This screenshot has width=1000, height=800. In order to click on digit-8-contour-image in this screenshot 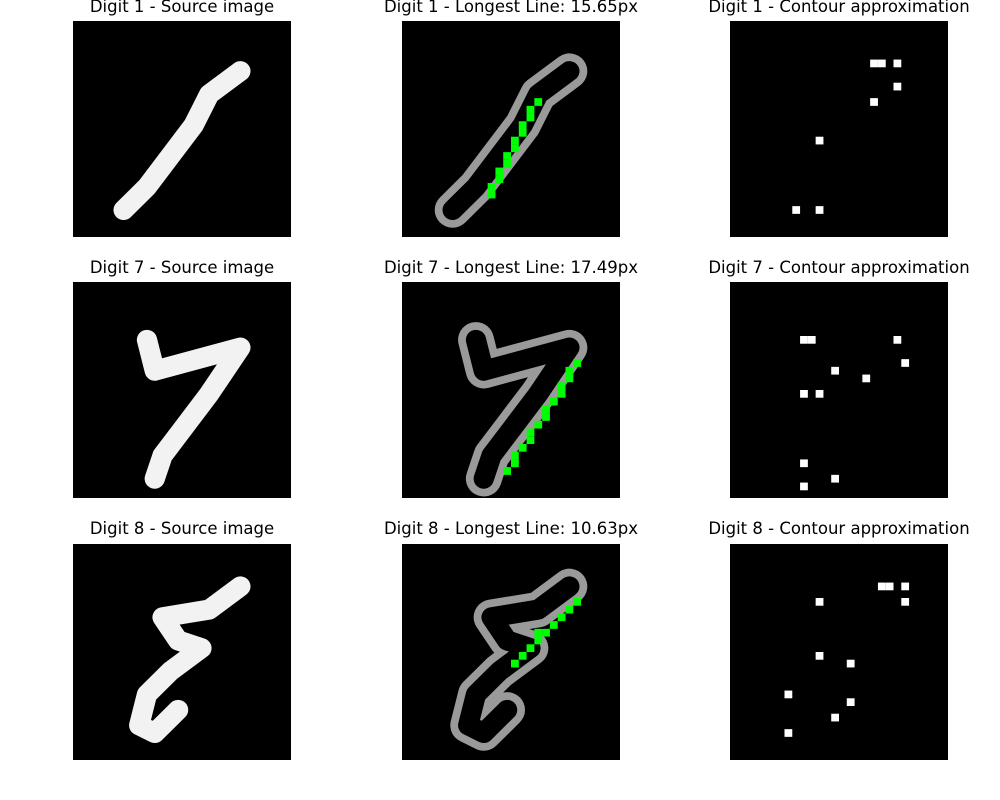, I will do `click(839, 652)`.